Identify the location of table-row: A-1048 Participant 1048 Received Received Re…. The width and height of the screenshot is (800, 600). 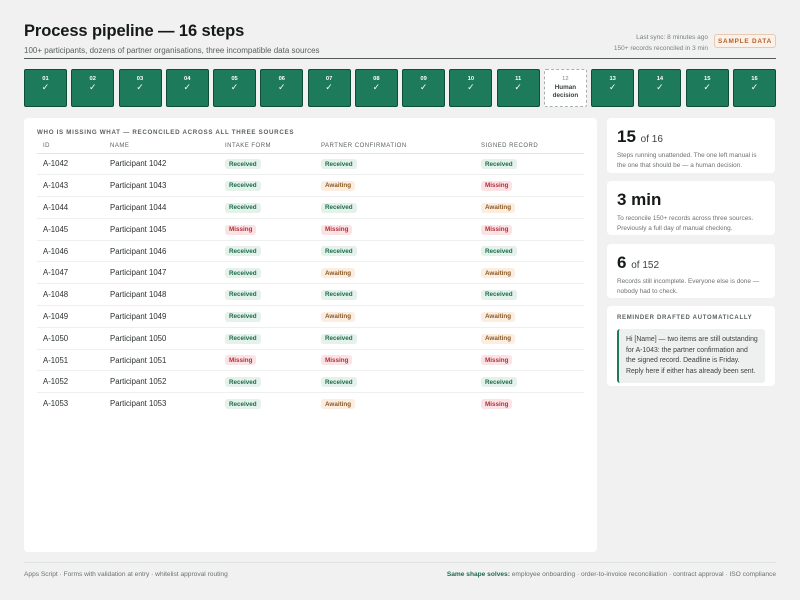
(310, 295).